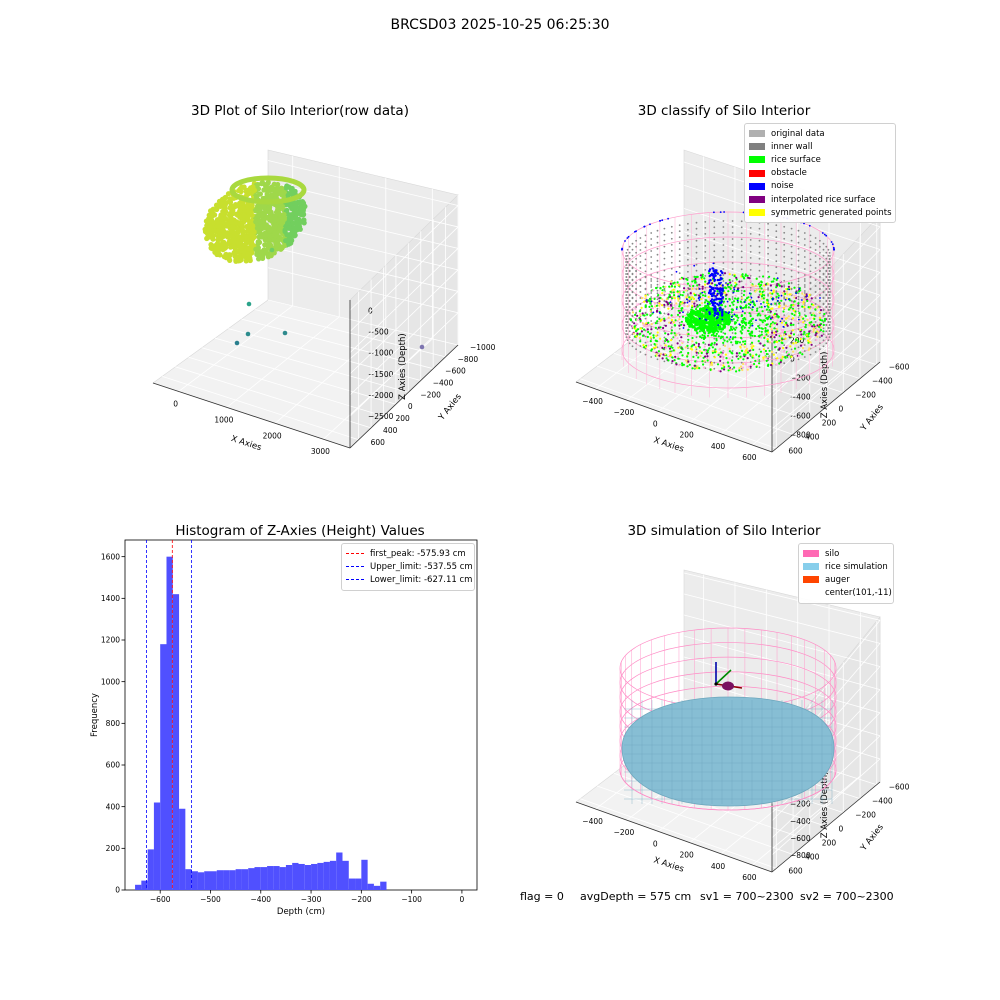 The image size is (1000, 1000). Describe the element at coordinates (872, 838) in the screenshot. I see `p4-yaxis-label: Y Axies` at that location.